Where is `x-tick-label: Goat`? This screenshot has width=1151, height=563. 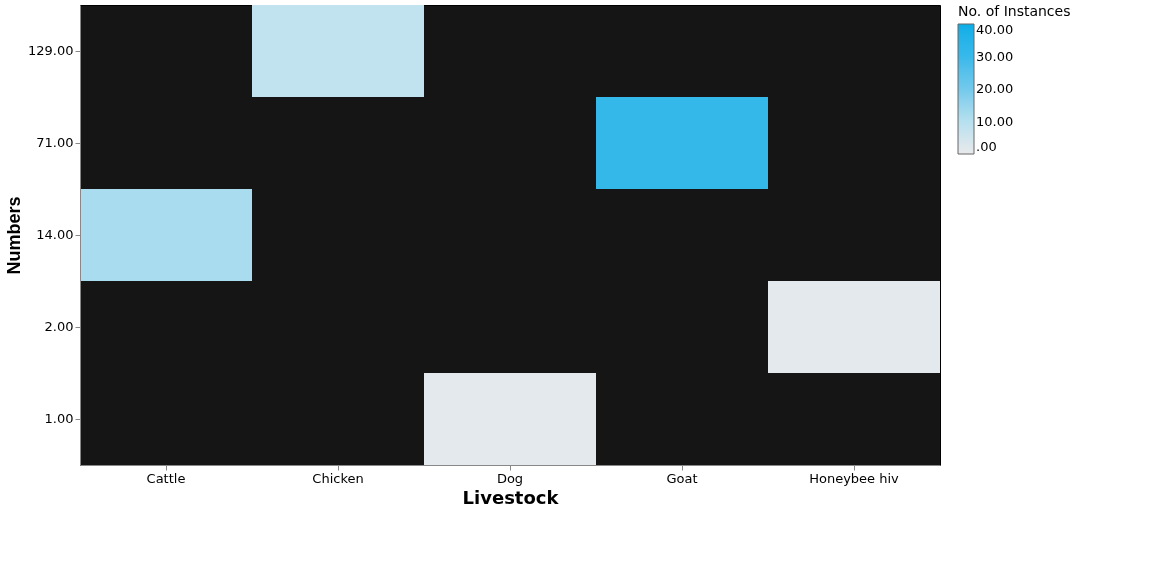
x-tick-label: Goat is located at coordinates (682, 478).